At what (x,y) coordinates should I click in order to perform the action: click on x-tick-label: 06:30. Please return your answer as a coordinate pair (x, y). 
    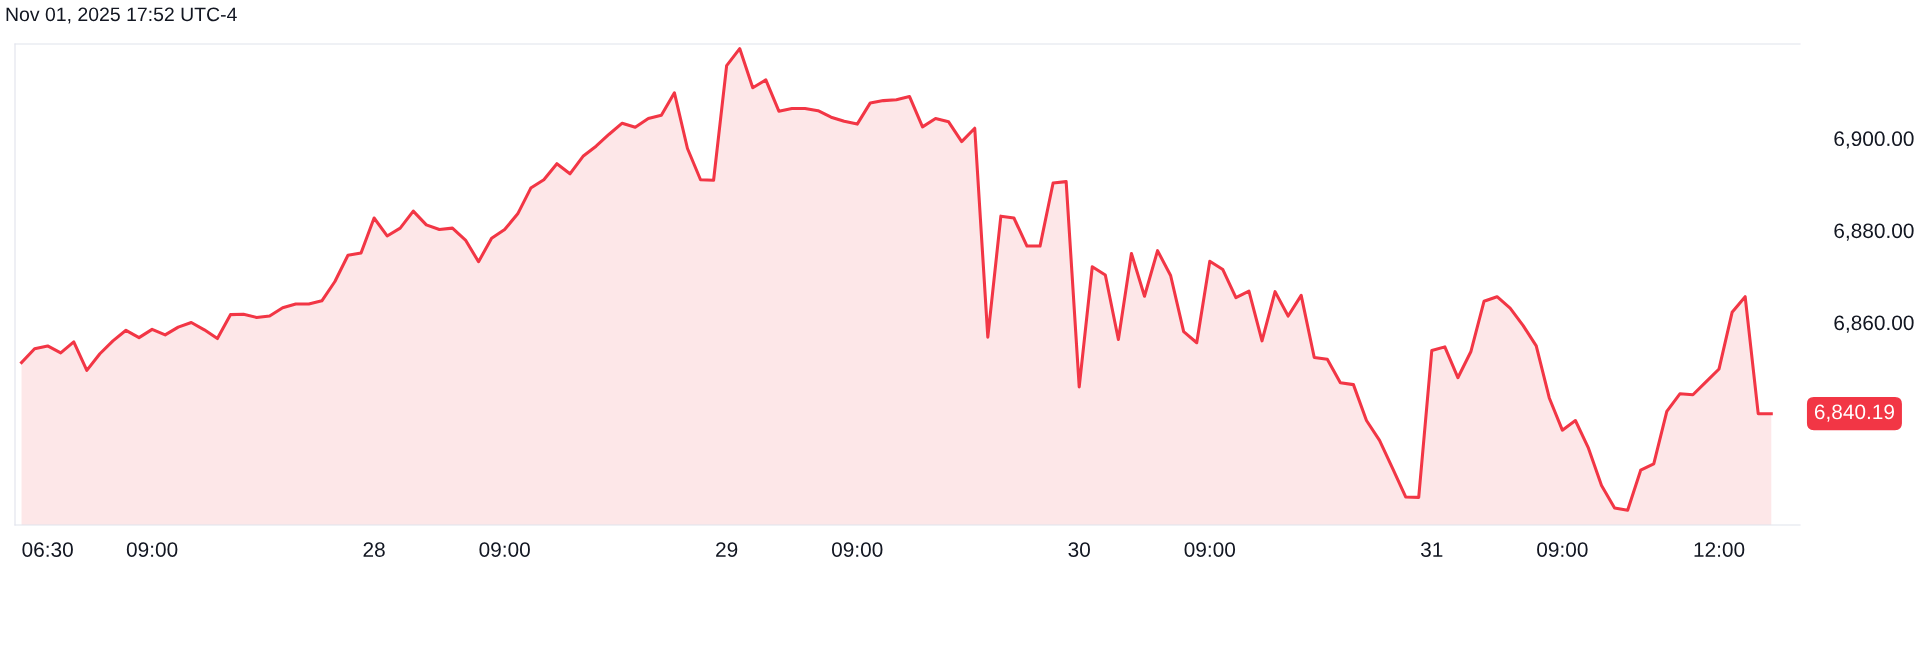
    Looking at the image, I should click on (47, 549).